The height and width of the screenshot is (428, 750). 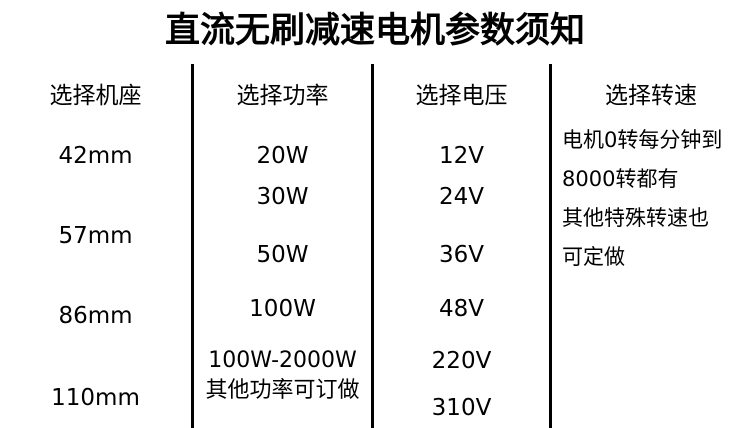 I want to click on column-header-speed: 选择转速, so click(x=651, y=96).